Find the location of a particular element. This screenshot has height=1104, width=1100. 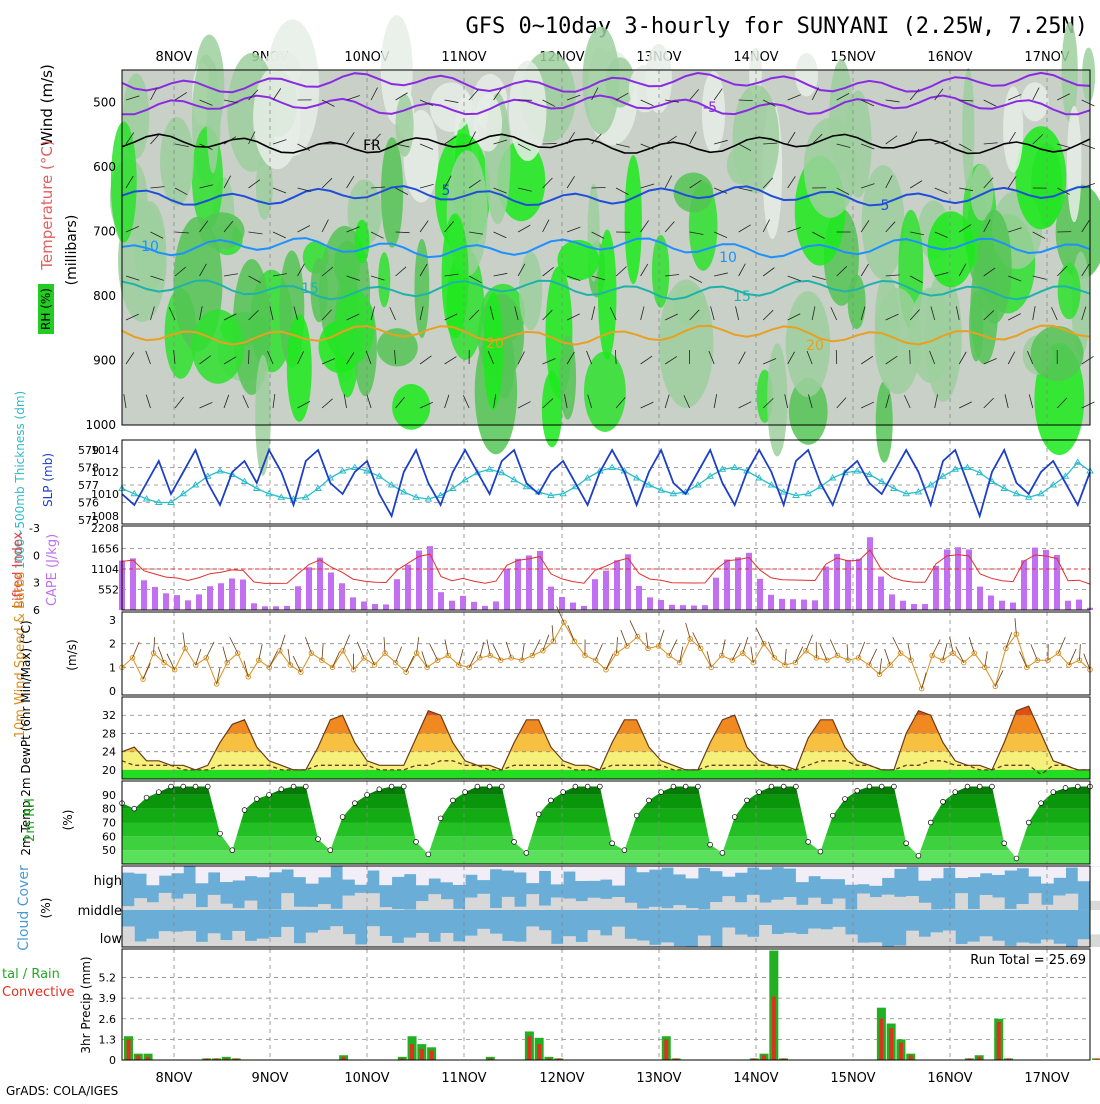

isotherm-label: 15 is located at coordinates (310, 289).